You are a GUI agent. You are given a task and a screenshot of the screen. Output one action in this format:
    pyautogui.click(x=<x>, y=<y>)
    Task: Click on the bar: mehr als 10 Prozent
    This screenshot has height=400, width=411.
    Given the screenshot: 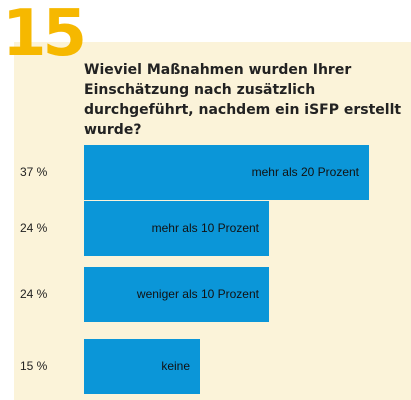 What is the action you would take?
    pyautogui.click(x=176, y=228)
    